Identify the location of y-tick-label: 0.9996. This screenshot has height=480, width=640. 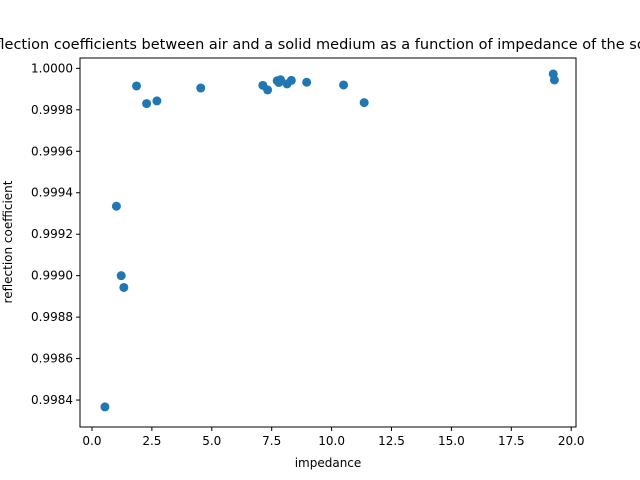
(52, 151).